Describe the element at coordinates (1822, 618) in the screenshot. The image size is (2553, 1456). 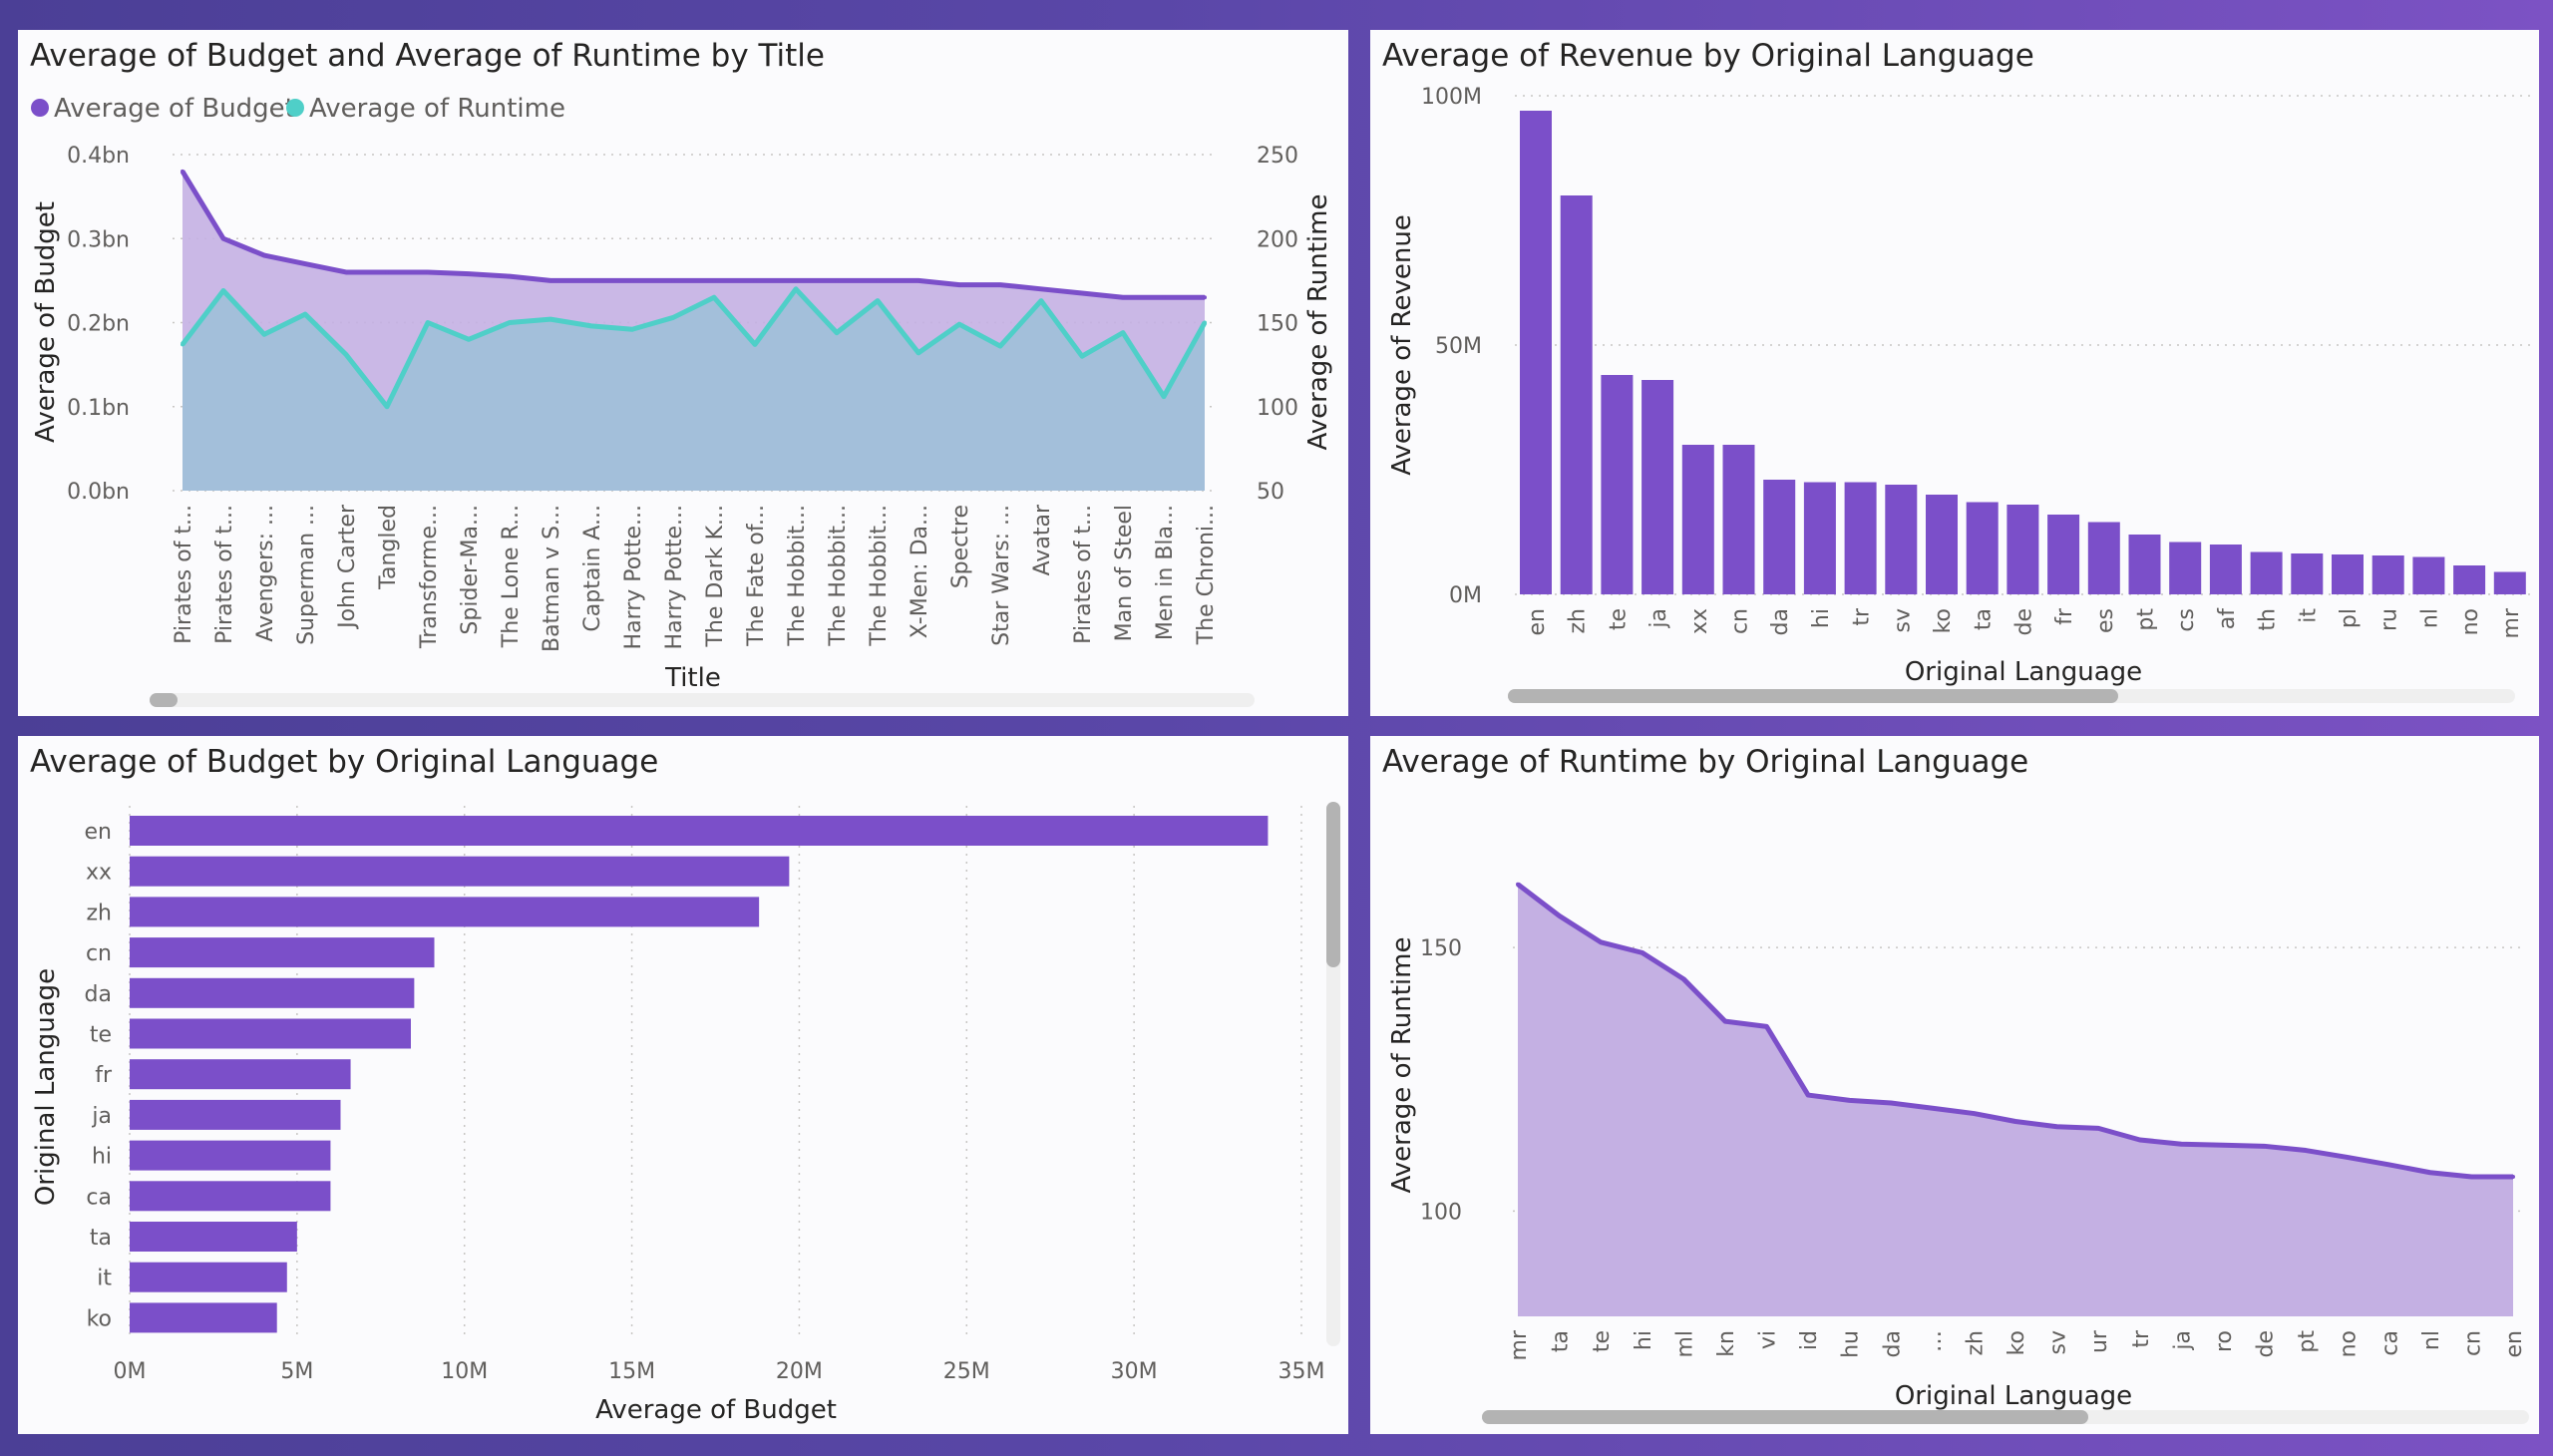
I see `x-tick-label: hi` at that location.